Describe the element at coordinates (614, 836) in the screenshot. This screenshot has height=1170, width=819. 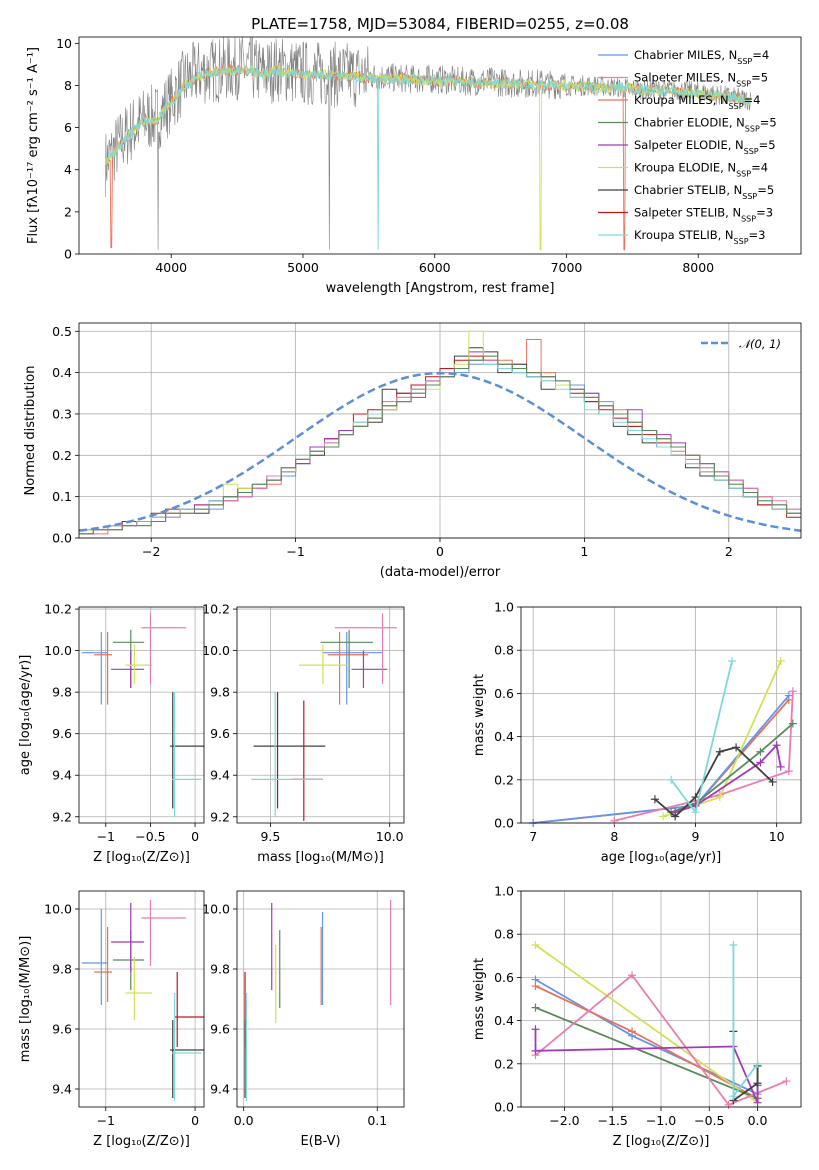
I see `x-tick-label: 8` at that location.